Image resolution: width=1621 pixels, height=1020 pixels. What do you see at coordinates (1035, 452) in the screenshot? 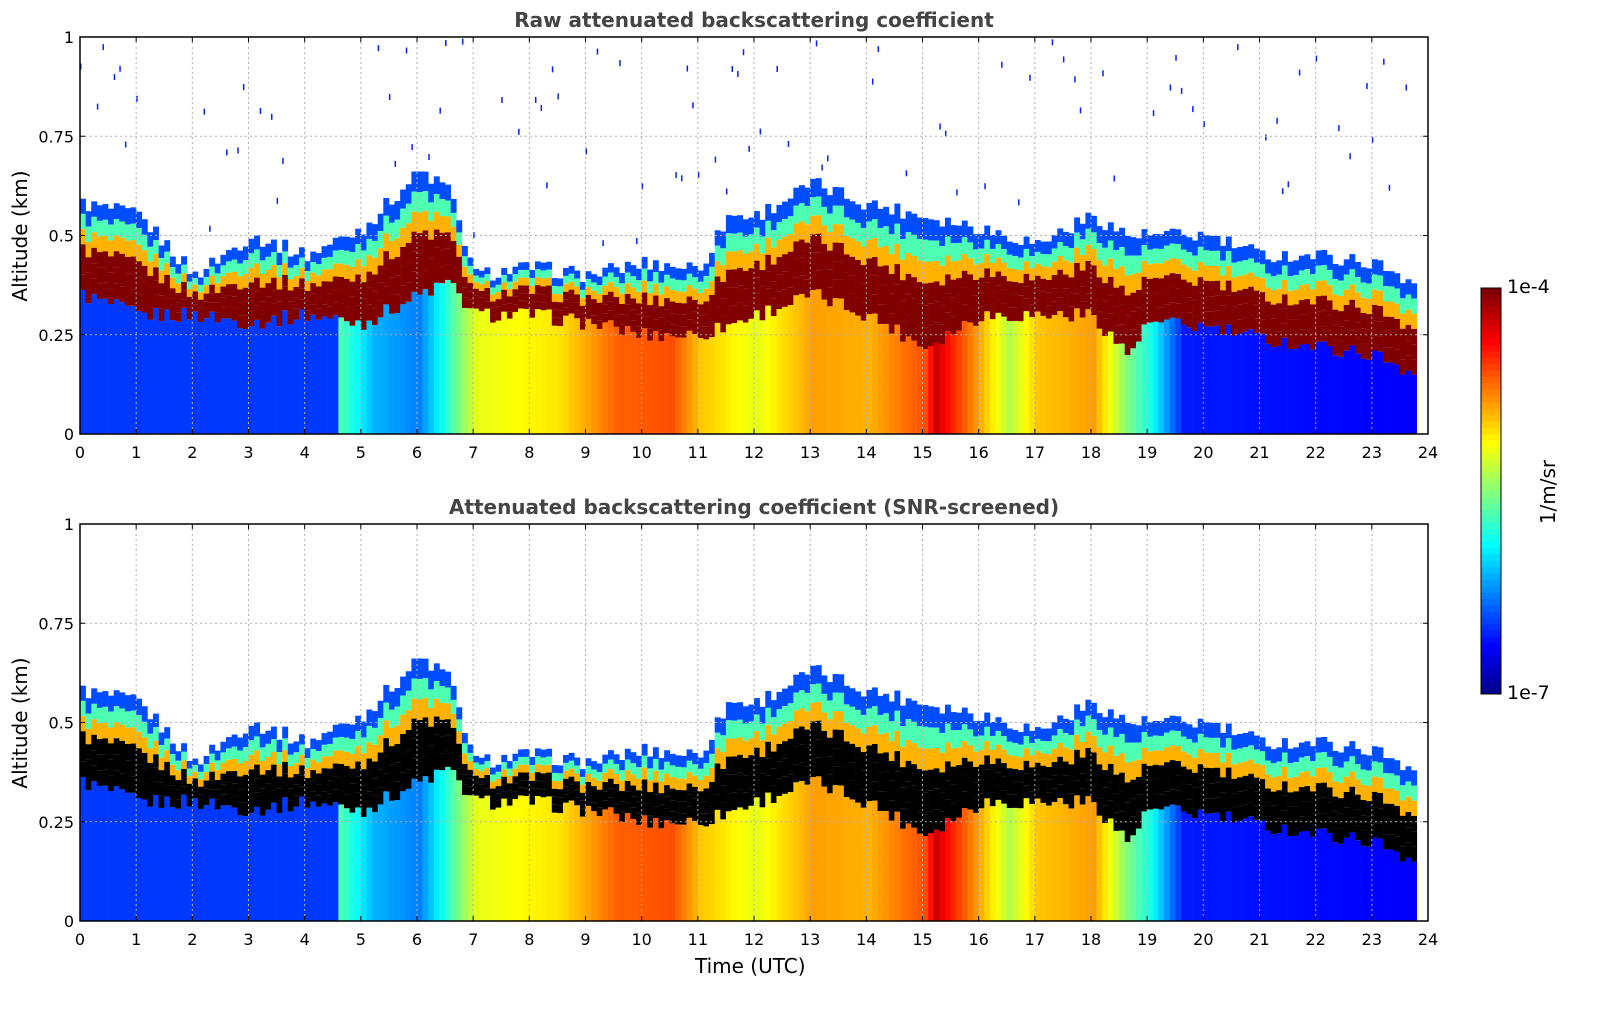
I see `x-tick-label: 17` at bounding box center [1035, 452].